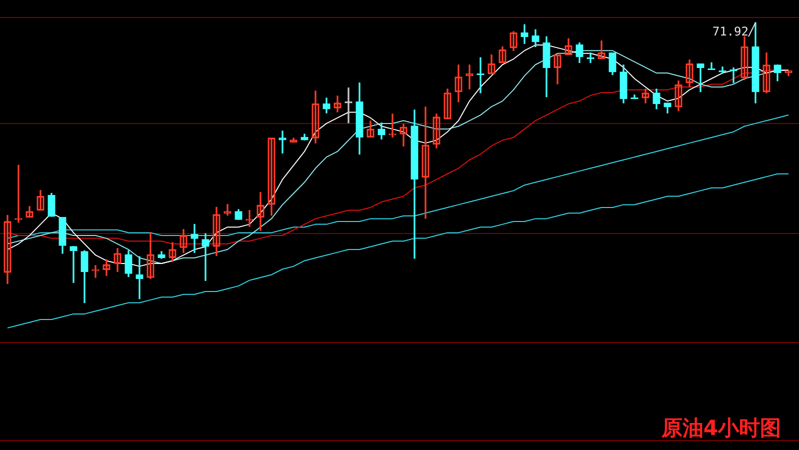  What do you see at coordinates (730, 31) in the screenshot?
I see `annotation: 71.92` at bounding box center [730, 31].